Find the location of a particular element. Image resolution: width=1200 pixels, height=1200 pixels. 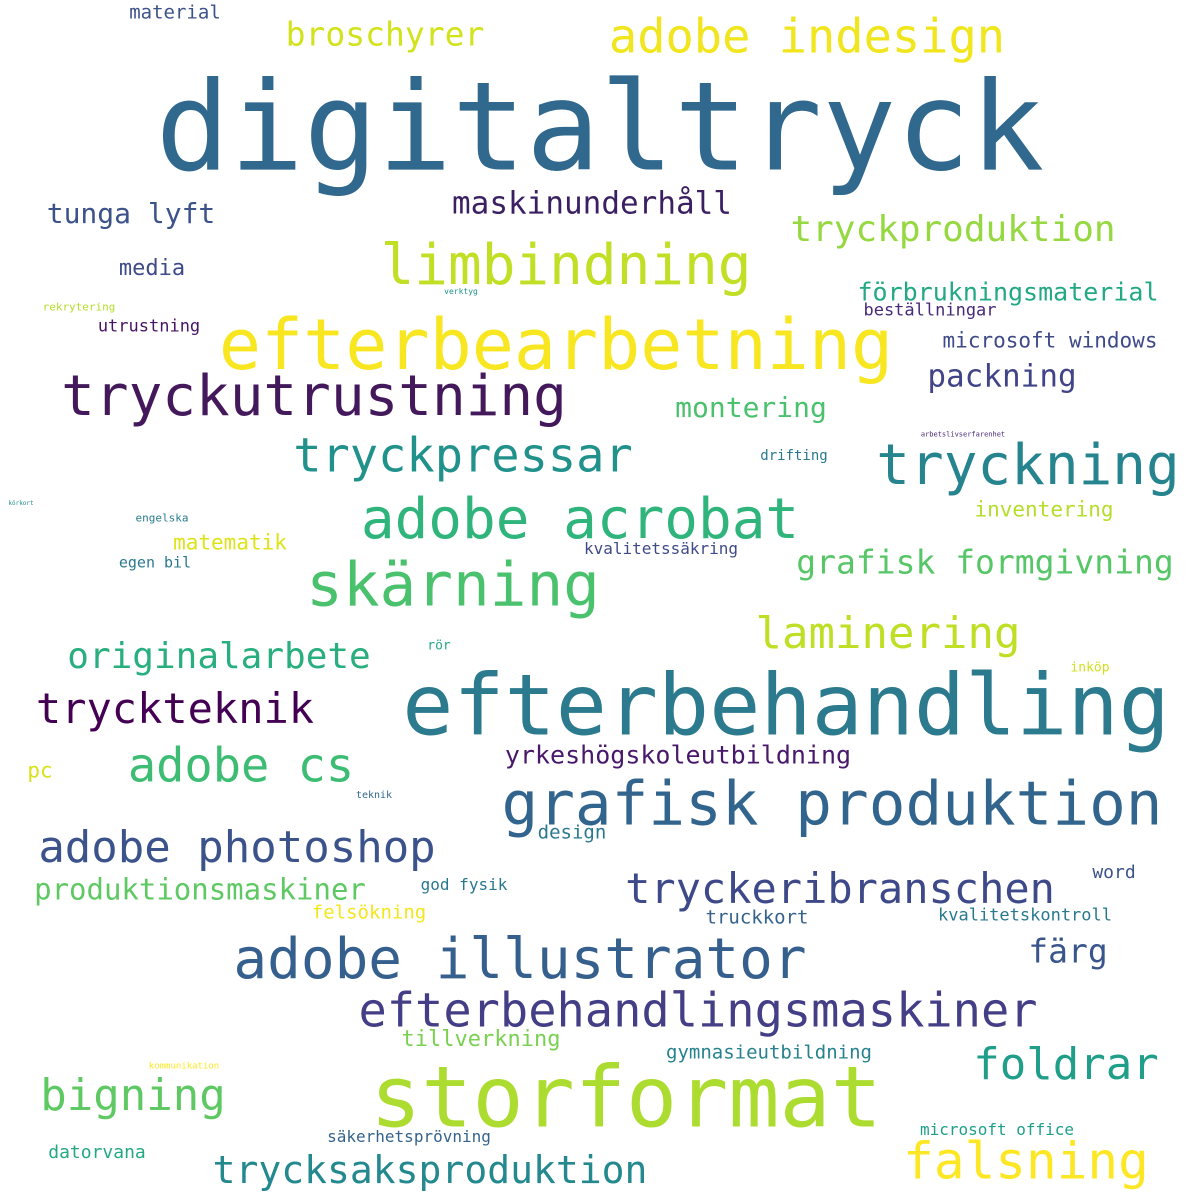

word: adobe cs is located at coordinates (241, 766).